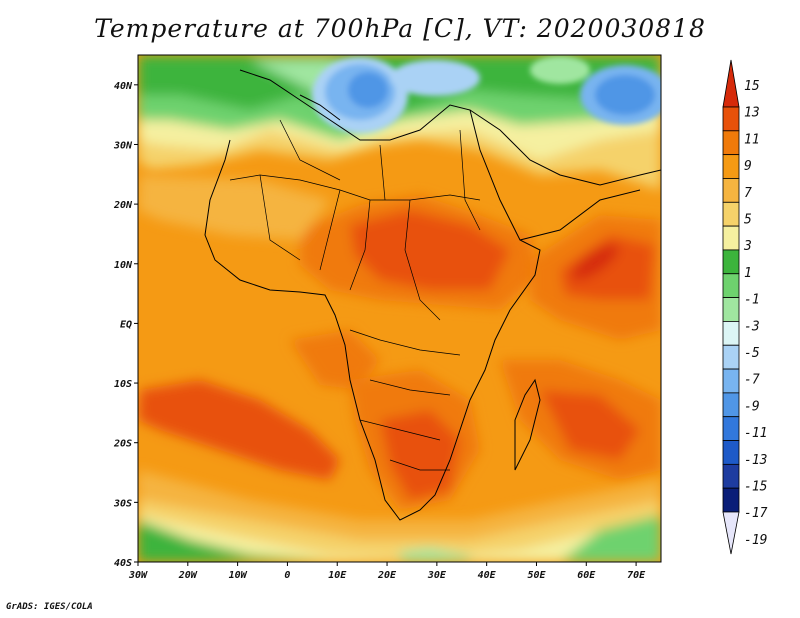 This screenshot has width=800, height=618. I want to click on lon-tick-label: 10W, so click(238, 575).